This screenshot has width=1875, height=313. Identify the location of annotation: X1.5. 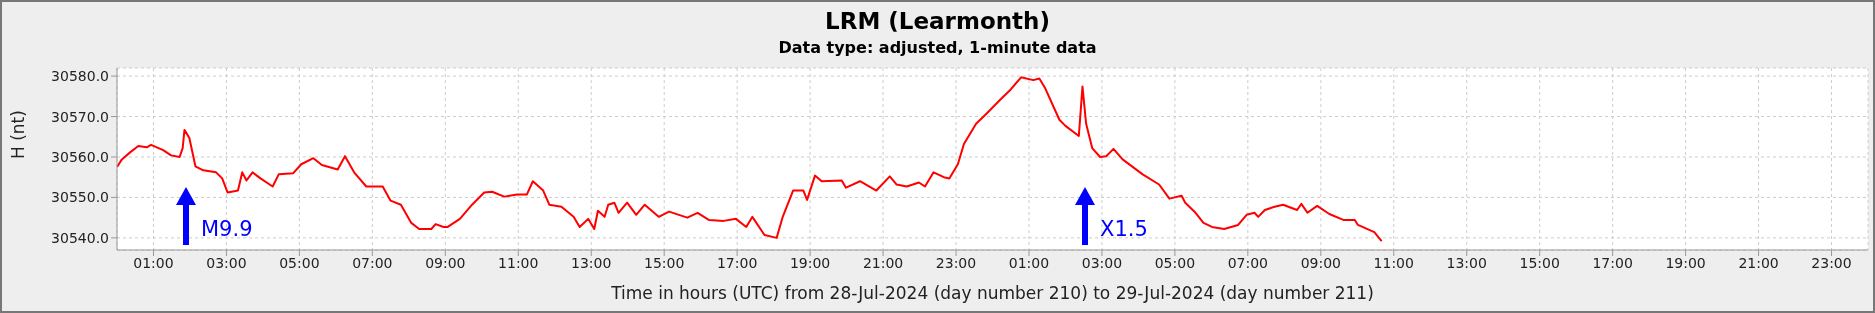
(1124, 229).